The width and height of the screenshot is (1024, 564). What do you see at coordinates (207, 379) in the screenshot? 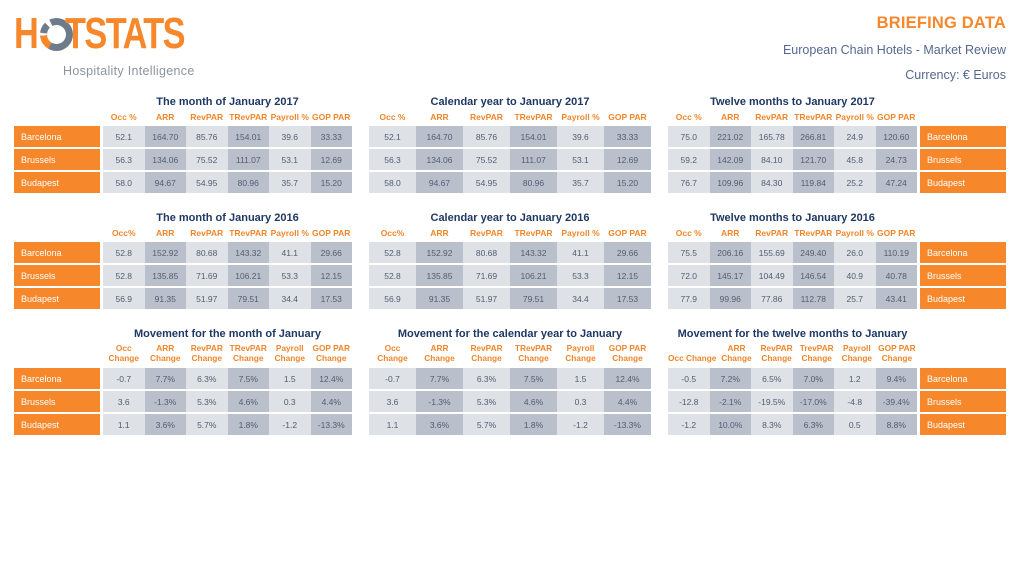
I see `data-cell: 6.3%` at bounding box center [207, 379].